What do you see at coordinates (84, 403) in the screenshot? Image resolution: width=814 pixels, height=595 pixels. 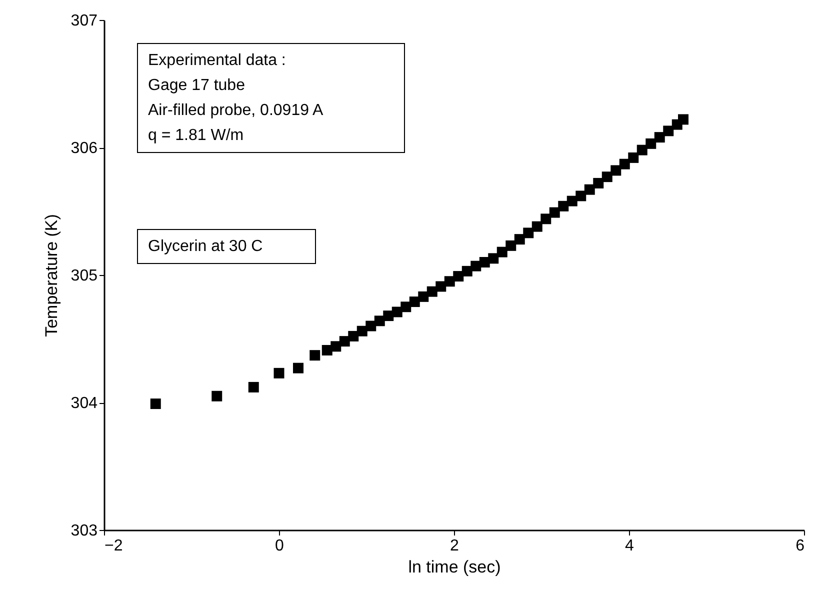 I see `y-tick-label: 304` at bounding box center [84, 403].